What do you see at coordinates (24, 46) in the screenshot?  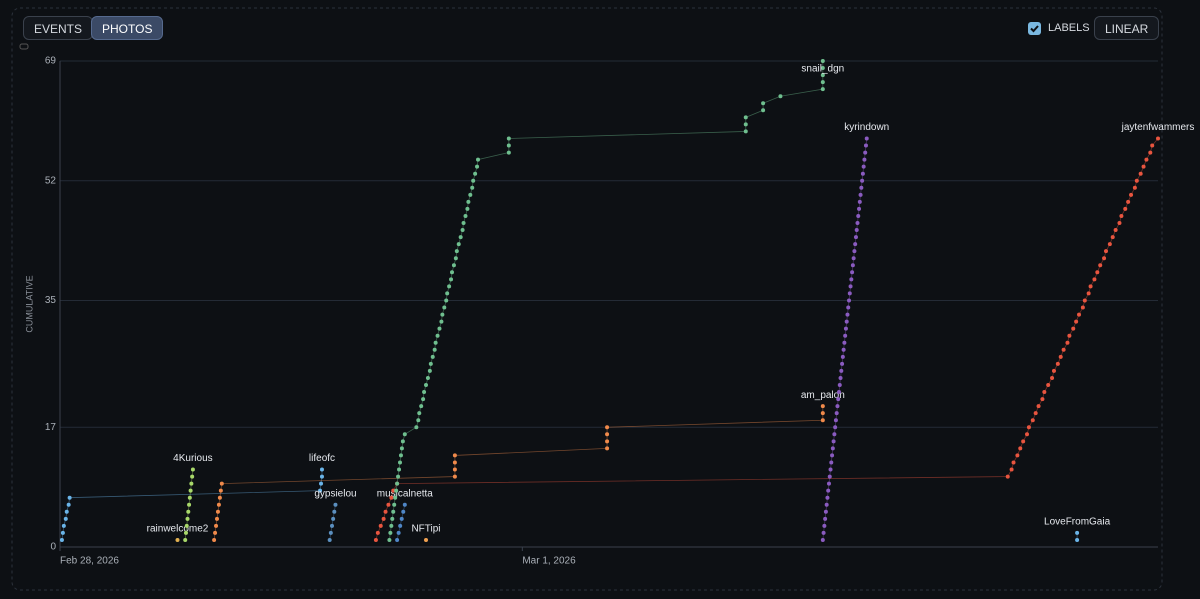 I see `handle` at bounding box center [24, 46].